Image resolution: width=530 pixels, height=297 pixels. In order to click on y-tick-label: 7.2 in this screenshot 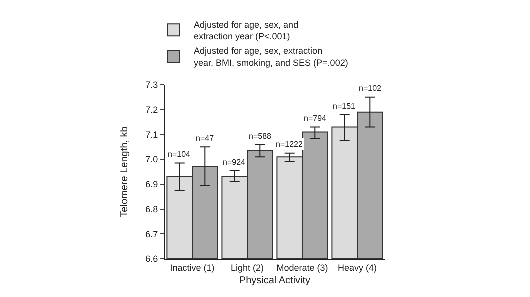, I will do `click(152, 110)`.